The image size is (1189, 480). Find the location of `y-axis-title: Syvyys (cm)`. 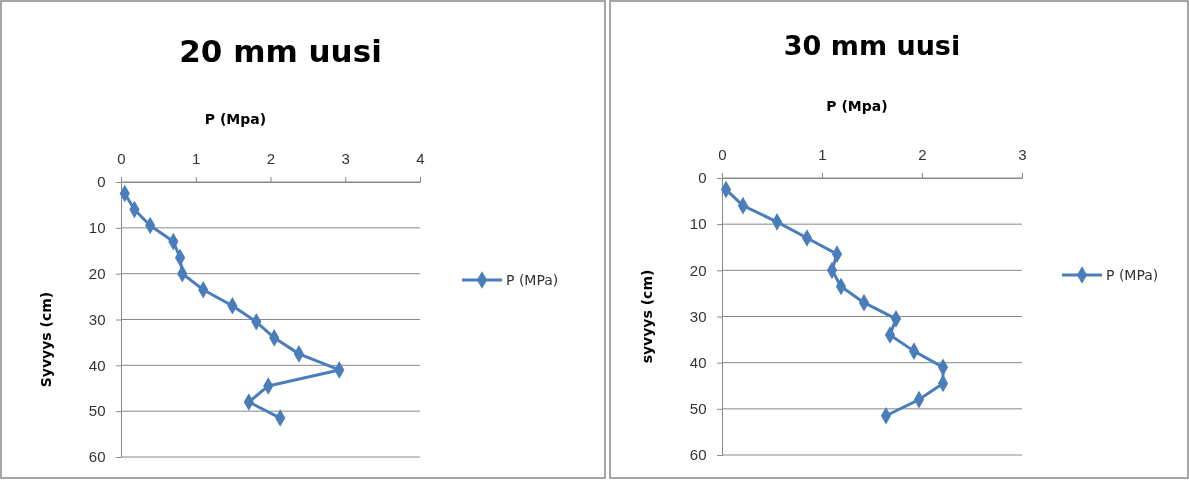

y-axis-title: Syvyys (cm) is located at coordinates (46, 339).